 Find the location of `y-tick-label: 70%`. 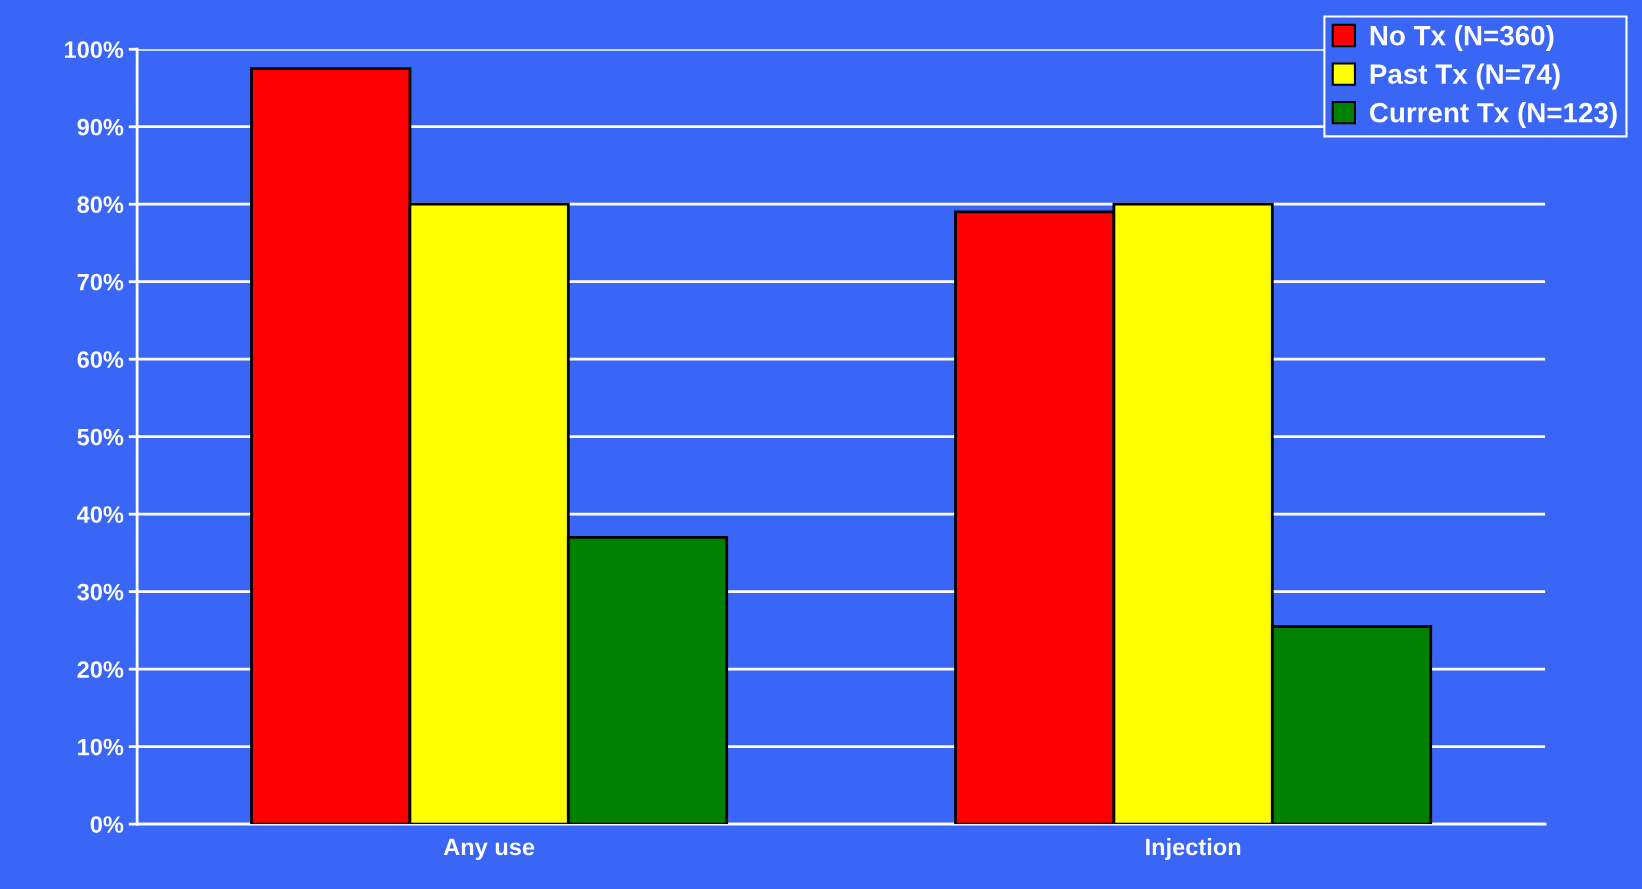

y-tick-label: 70% is located at coordinates (100, 282).